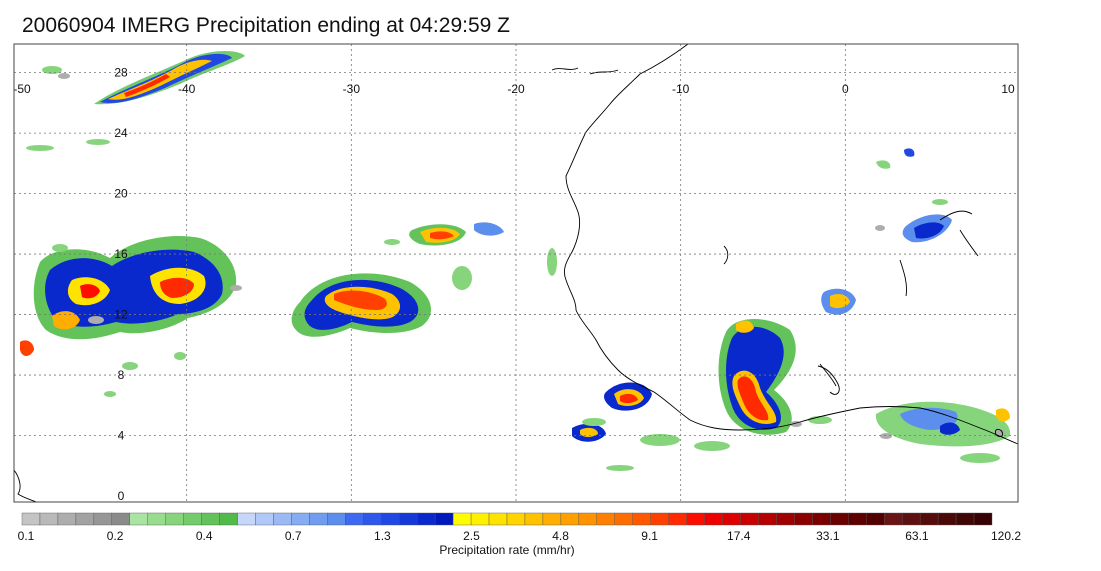 The height and width of the screenshot is (571, 1101). I want to click on lon-tick-label: -30, so click(352, 89).